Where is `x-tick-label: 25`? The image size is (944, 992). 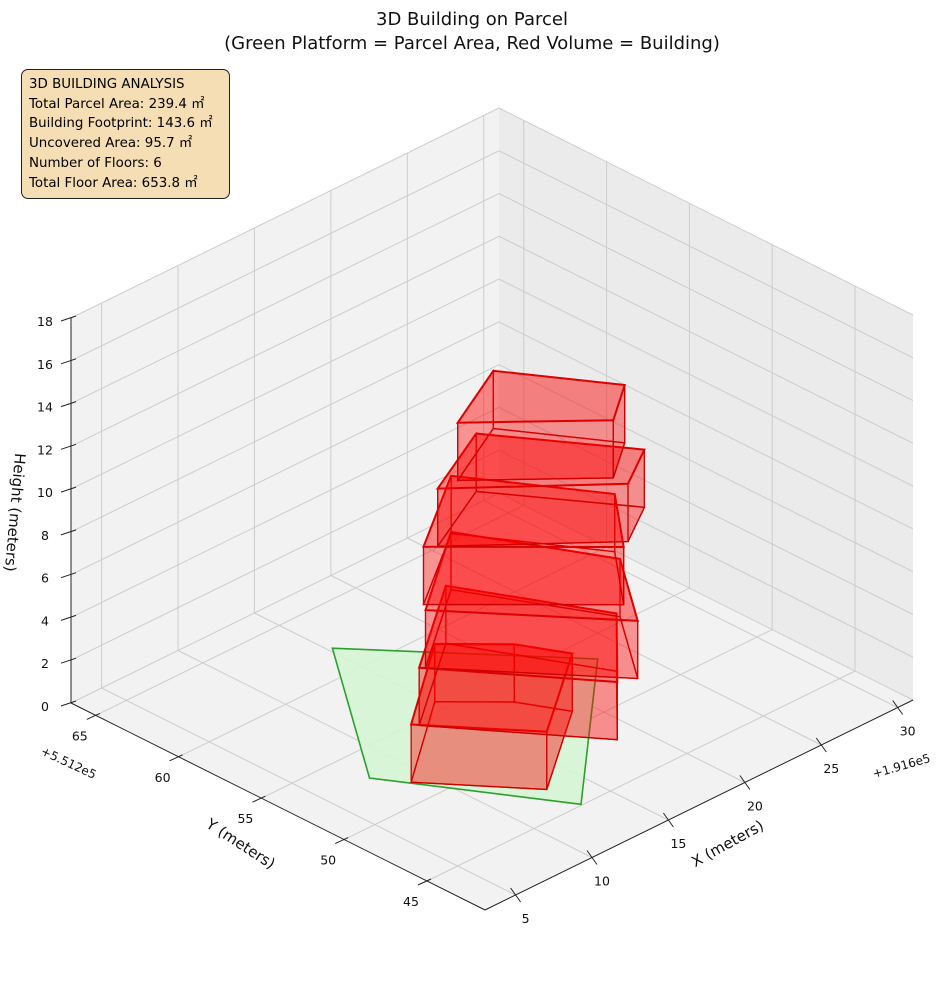 x-tick-label: 25 is located at coordinates (831, 768).